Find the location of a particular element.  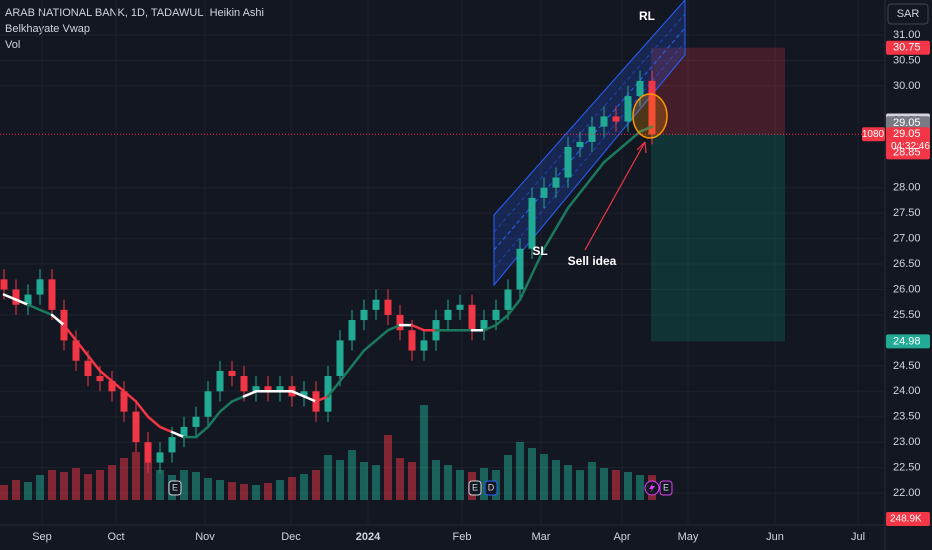

x-tick-label: Jul is located at coordinates (858, 537).